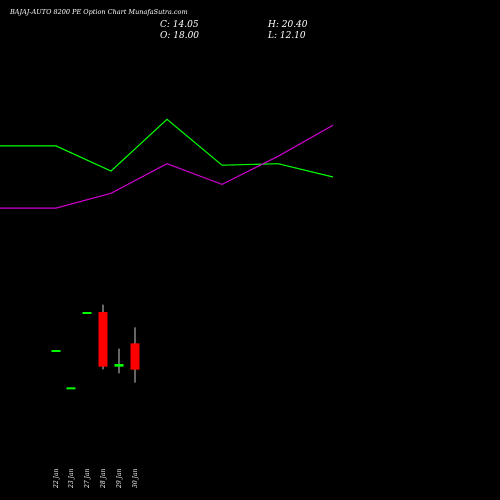  What do you see at coordinates (119, 478) in the screenshot?
I see `date-tick-label: 29 Jan` at bounding box center [119, 478].